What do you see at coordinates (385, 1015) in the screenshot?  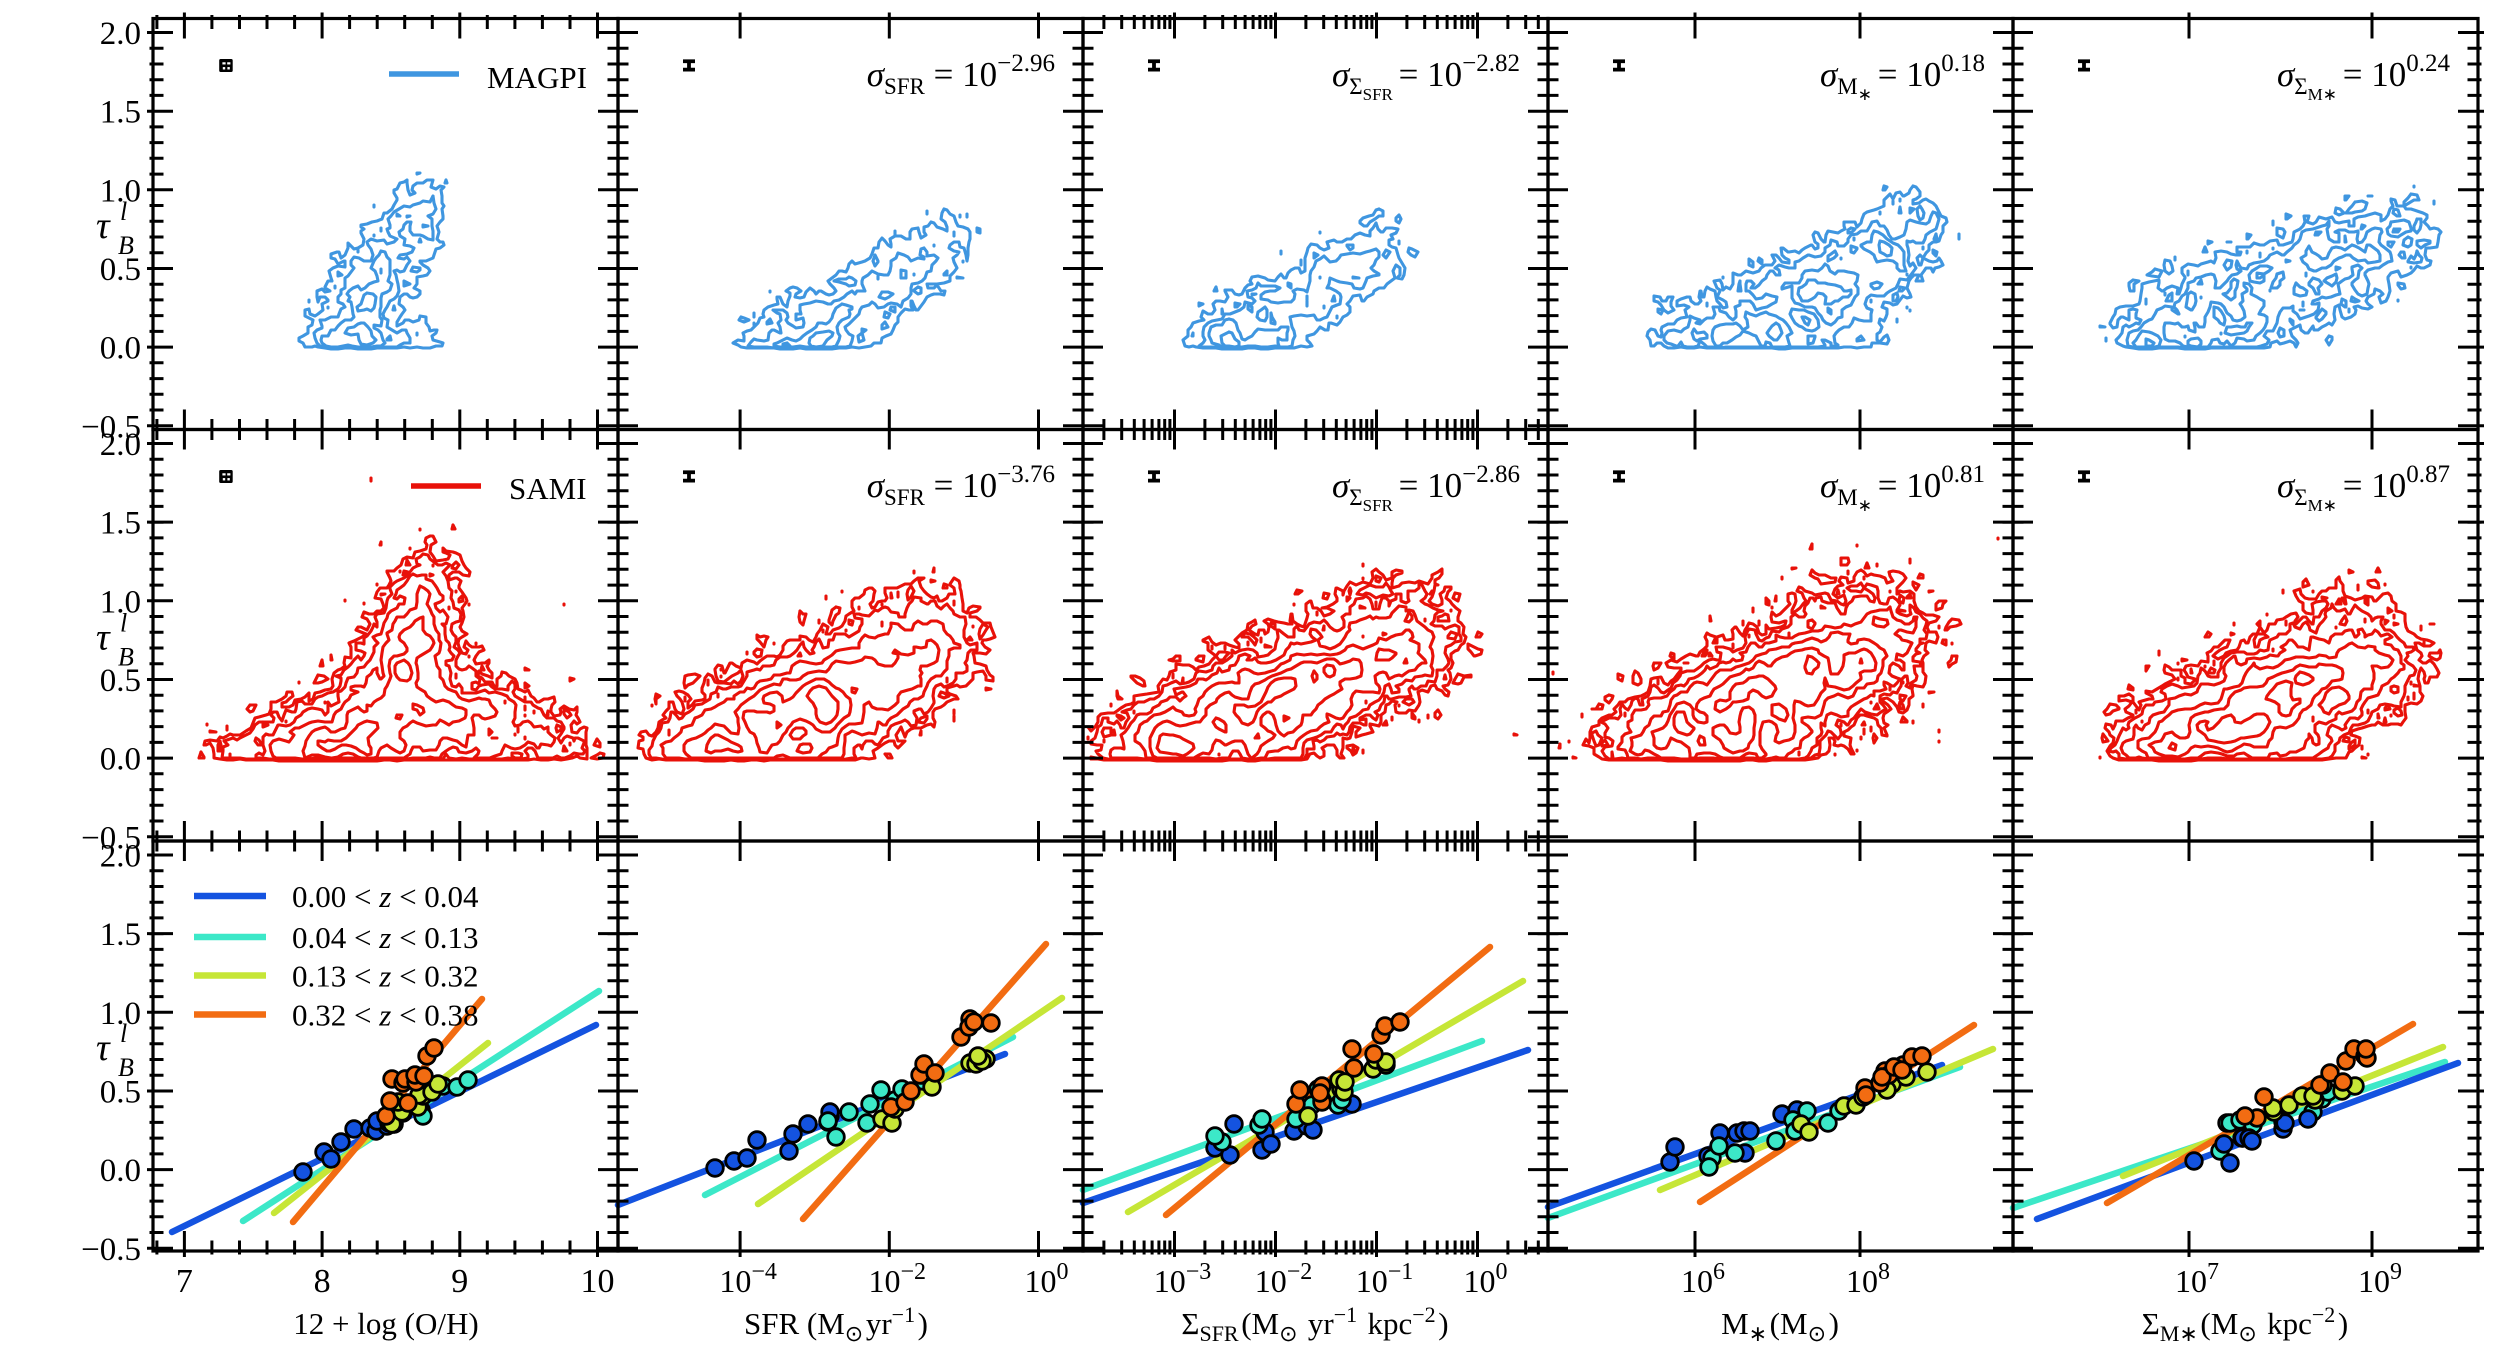 I see `svg-text: 0.32 < z < 0.38` at bounding box center [385, 1015].